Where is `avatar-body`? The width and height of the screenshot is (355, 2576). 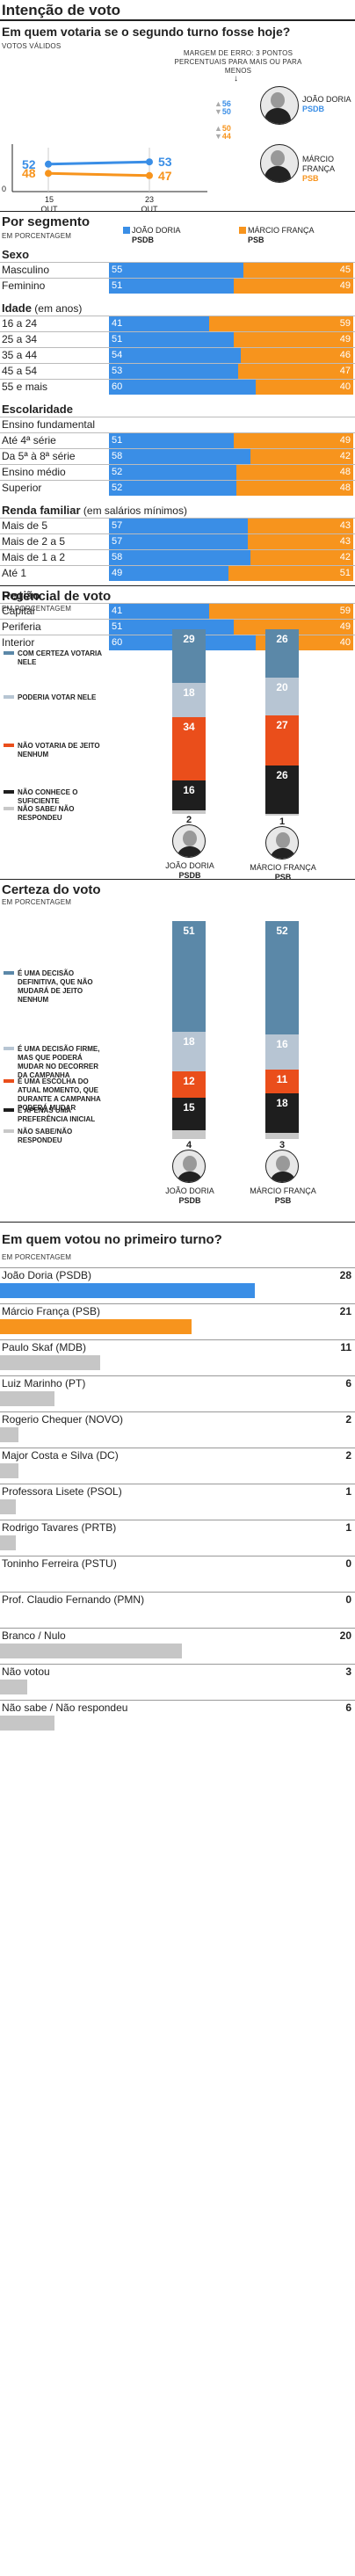 avatar-body is located at coordinates (283, 853).